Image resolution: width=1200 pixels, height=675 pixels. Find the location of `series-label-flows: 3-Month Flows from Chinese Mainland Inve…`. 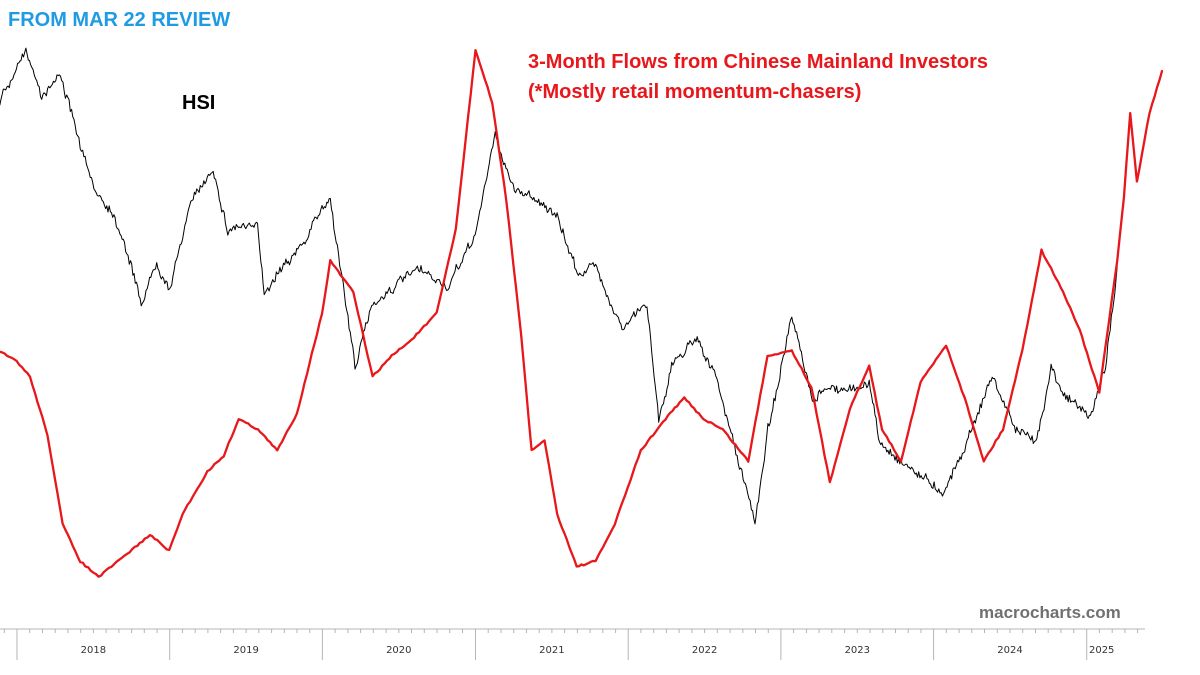

series-label-flows: 3-Month Flows from Chinese Mainland Inve… is located at coordinates (758, 62).